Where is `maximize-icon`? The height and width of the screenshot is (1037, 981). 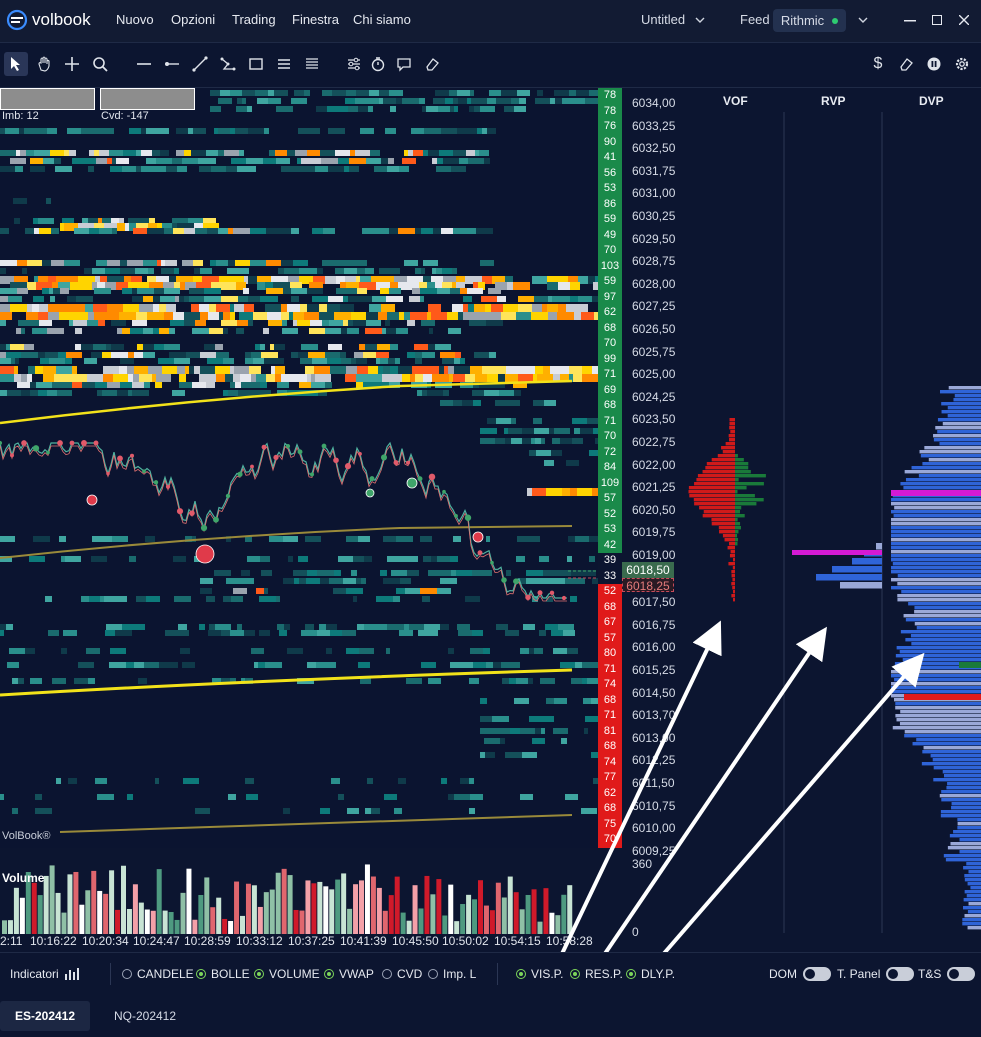 maximize-icon is located at coordinates (937, 20).